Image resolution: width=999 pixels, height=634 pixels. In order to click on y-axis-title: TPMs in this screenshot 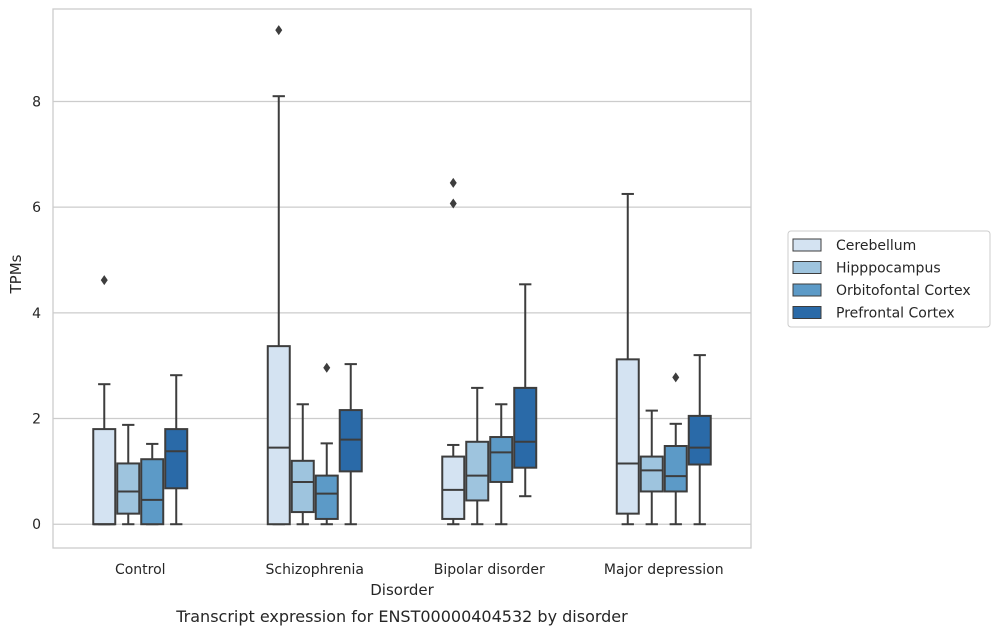, I will do `click(16, 274)`.